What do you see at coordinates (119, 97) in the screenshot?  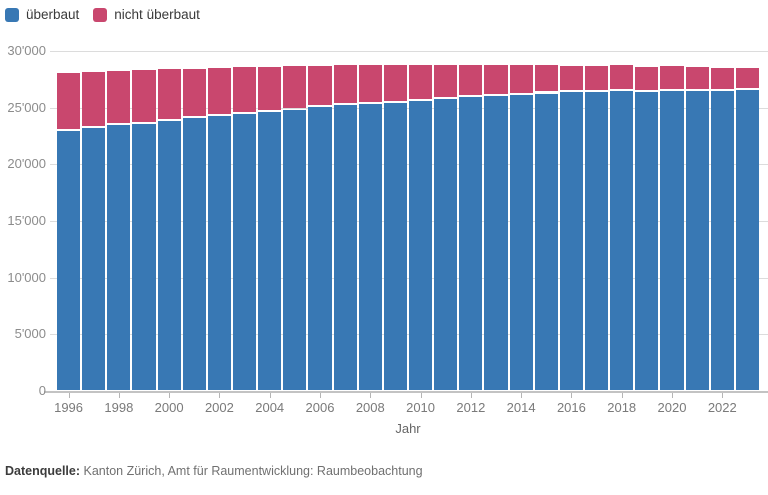 I see `bar-nicht-ueberbaut-1998` at bounding box center [119, 97].